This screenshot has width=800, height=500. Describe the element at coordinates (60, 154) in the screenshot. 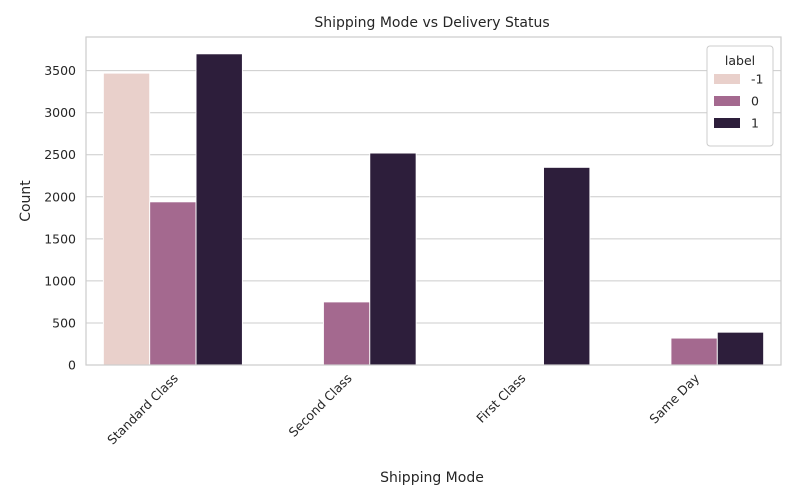

I see `y-tick-label: 2500` at that location.